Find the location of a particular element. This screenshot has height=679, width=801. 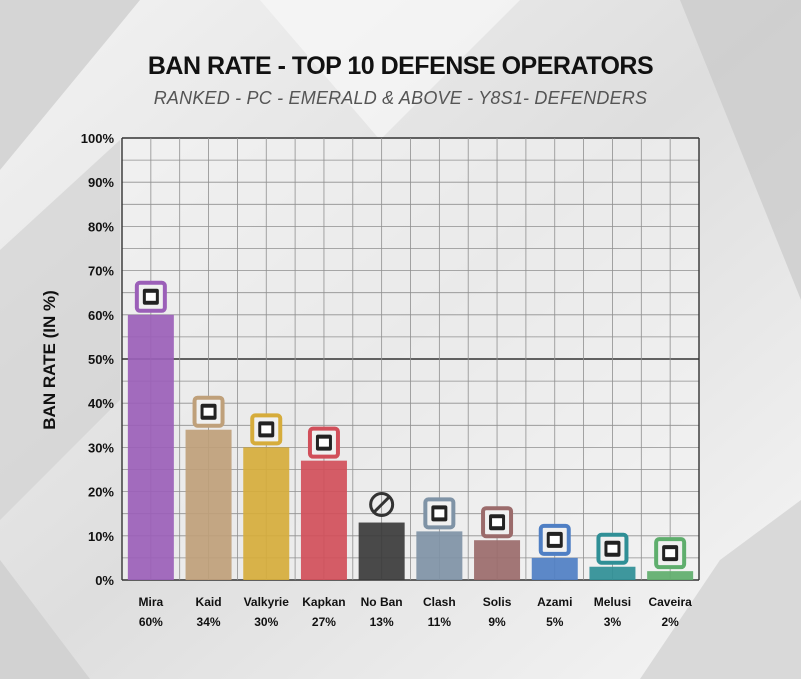

x-category-label: Solis is located at coordinates (497, 602).